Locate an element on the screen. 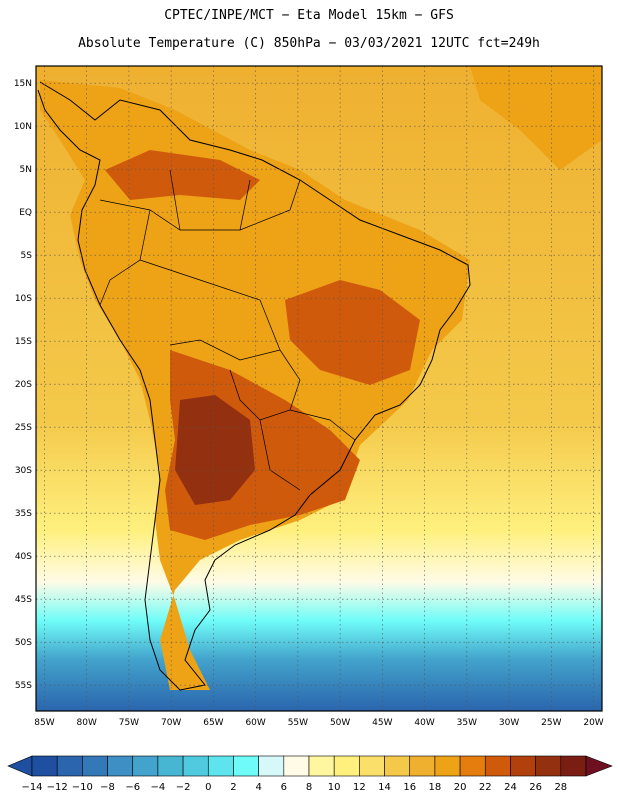 The width and height of the screenshot is (618, 800). latitude-label: 25S is located at coordinates (23, 428).